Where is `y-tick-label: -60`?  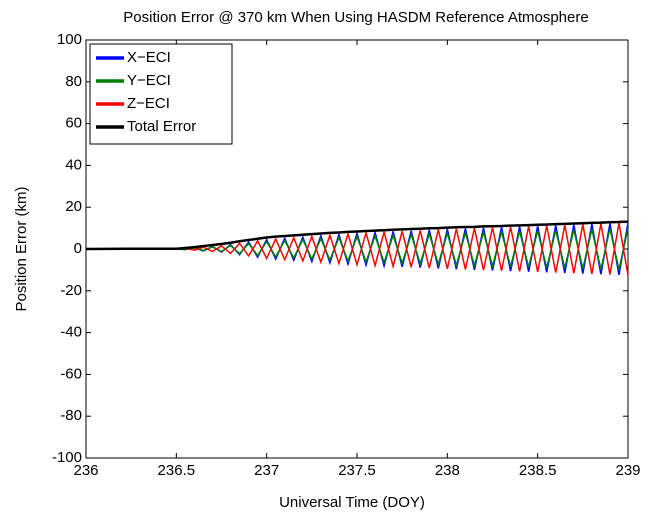
y-tick-label: -60 is located at coordinates (71, 373).